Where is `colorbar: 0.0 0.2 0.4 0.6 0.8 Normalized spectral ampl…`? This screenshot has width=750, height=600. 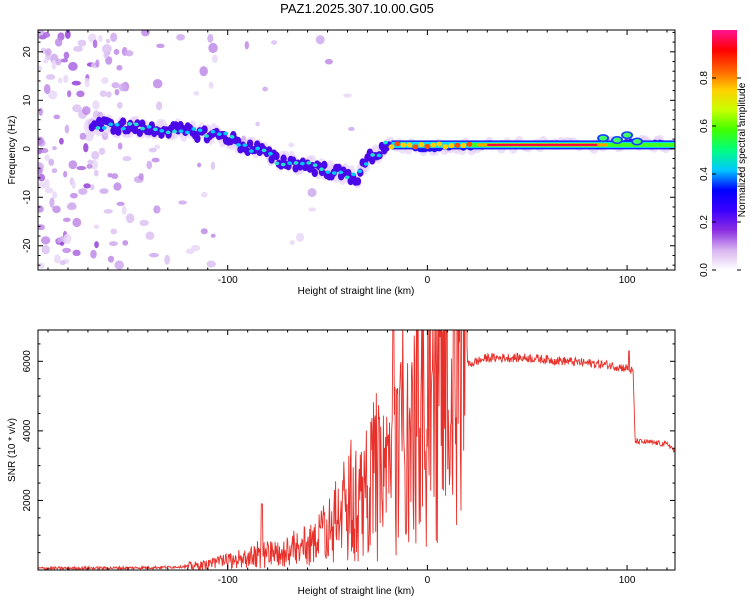 colorbar: 0.0 0.2 0.4 0.6 0.8 Normalized spectral ampl… is located at coordinates (723, 153).